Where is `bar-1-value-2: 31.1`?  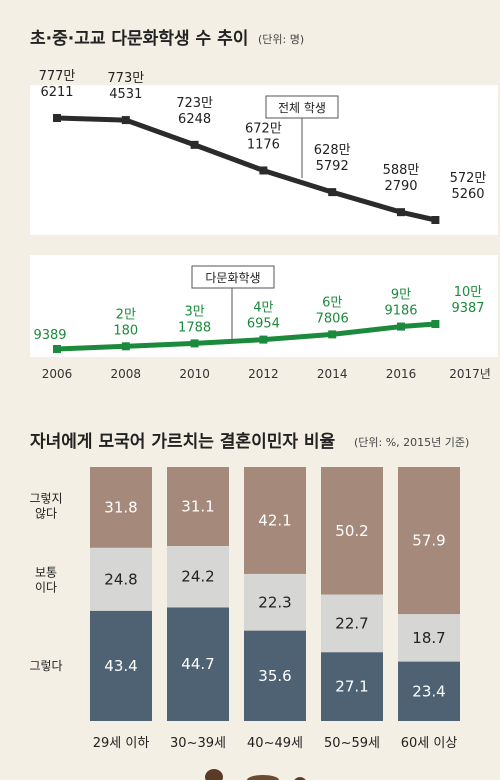
bar-1-value-2: 31.1 is located at coordinates (197, 506).